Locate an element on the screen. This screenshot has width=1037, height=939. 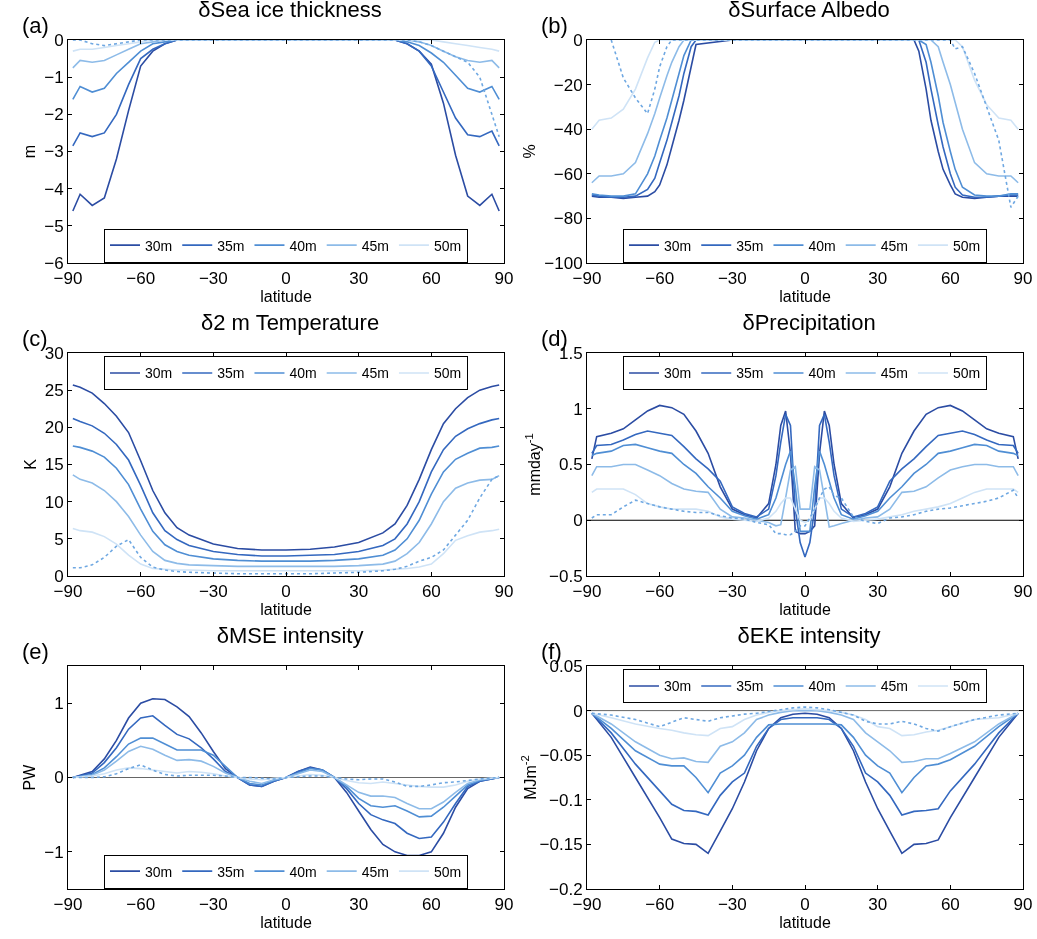
y-tick-label: −3 is located at coordinates (54, 152).